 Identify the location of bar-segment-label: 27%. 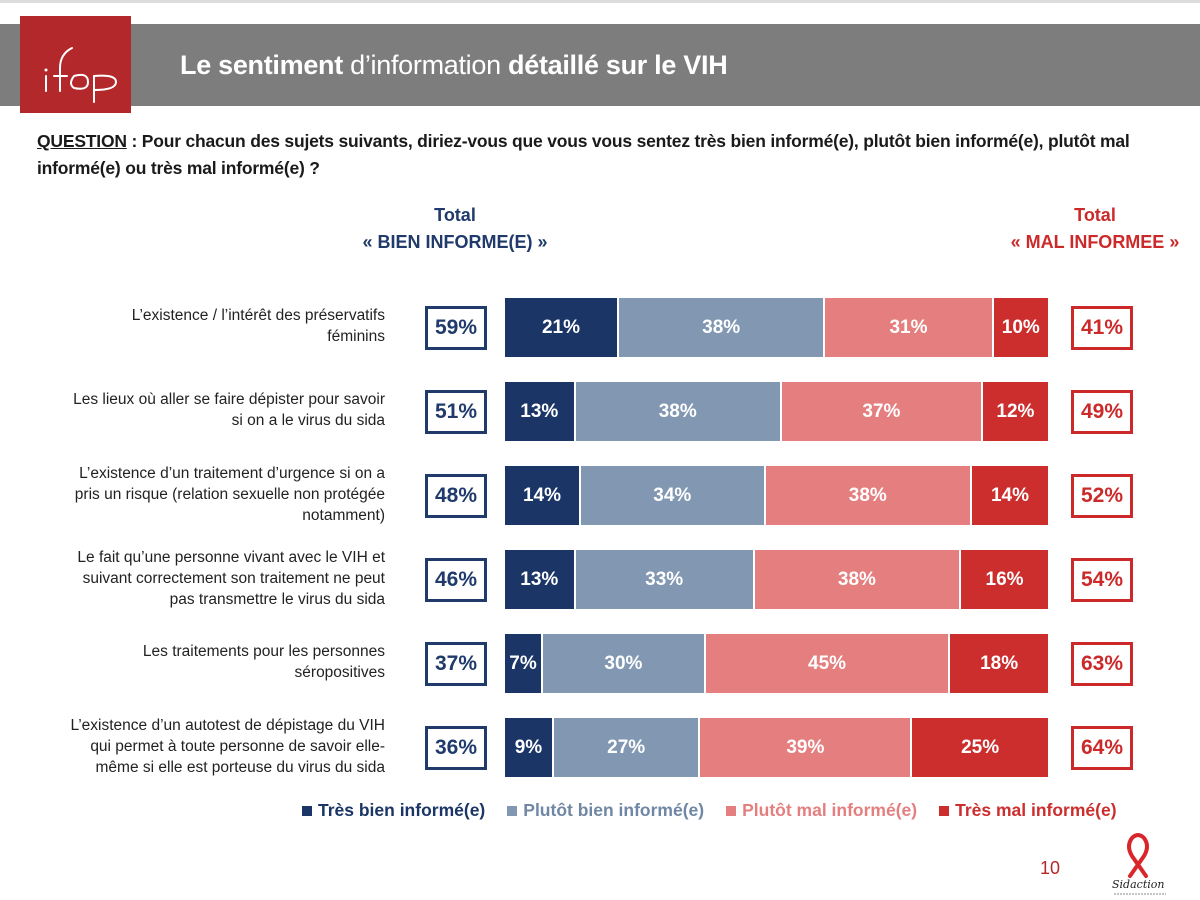
(626, 747).